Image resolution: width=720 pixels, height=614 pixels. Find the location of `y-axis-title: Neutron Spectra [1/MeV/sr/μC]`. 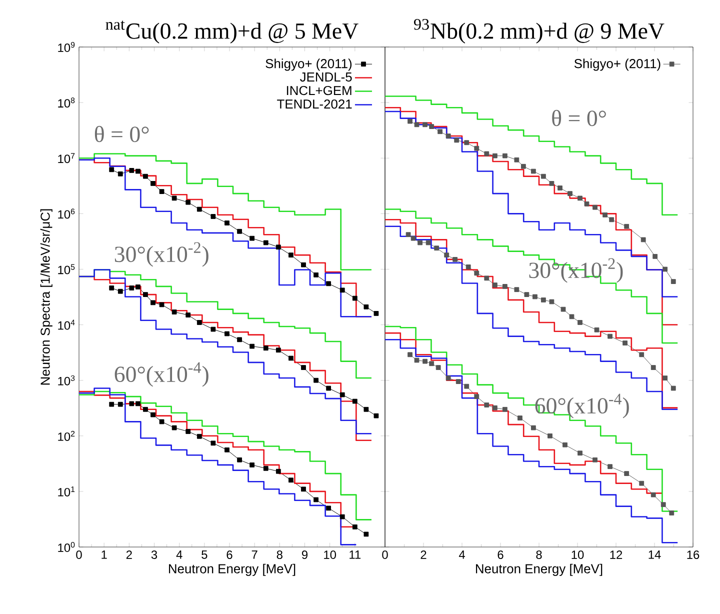

y-axis-title: Neutron Spectra [1/MeV/sr/μC] is located at coordinates (46, 297).